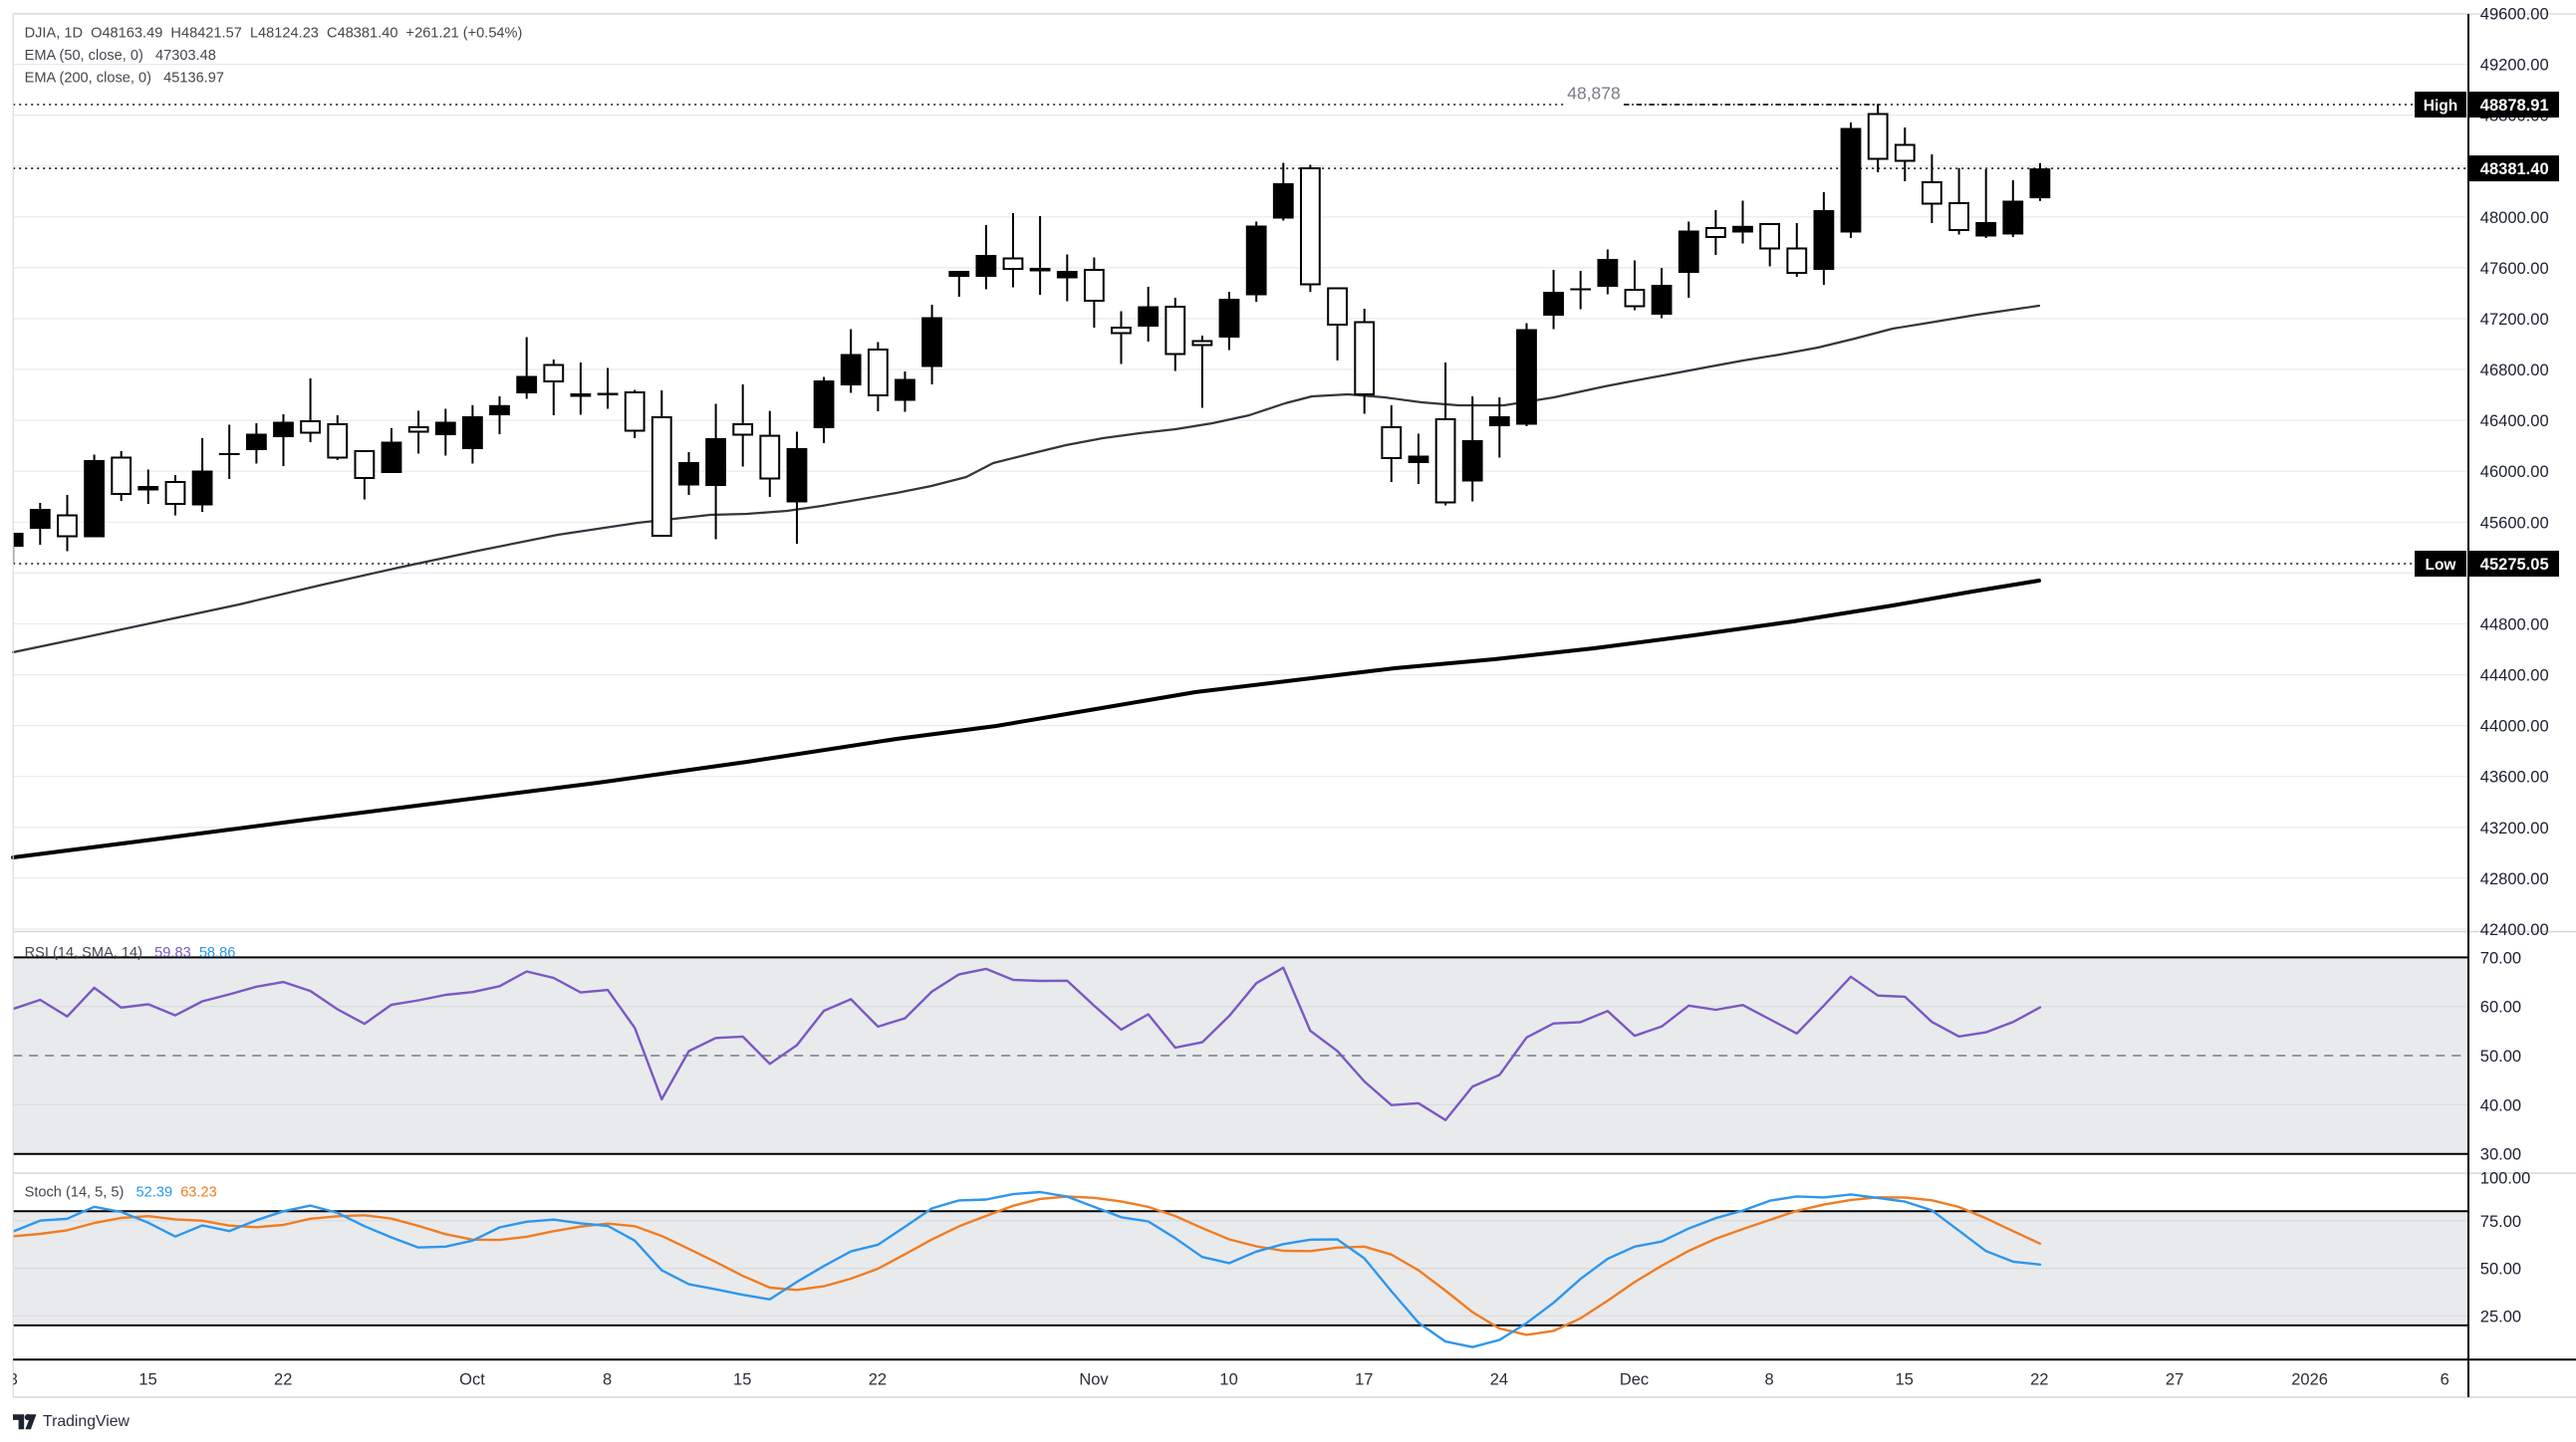 The image size is (2576, 1442). What do you see at coordinates (1499, 1380) in the screenshot?
I see `svg-text: 24` at bounding box center [1499, 1380].